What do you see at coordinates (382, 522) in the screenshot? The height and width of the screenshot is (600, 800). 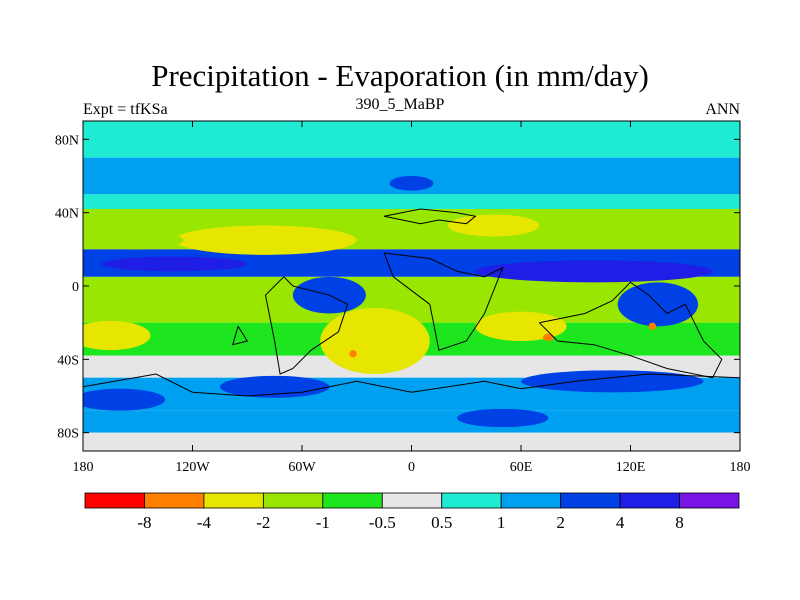 I see `colorbar-label: -0.5` at bounding box center [382, 522].